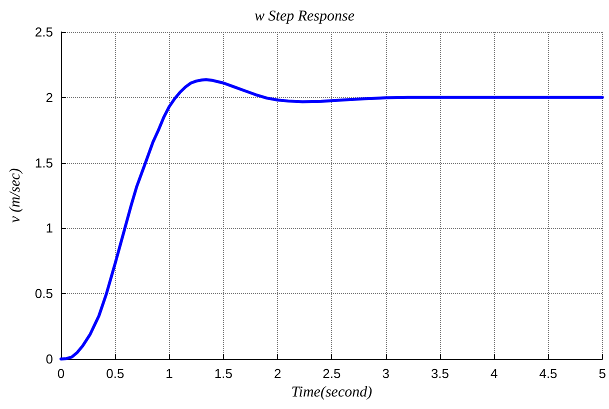  I want to click on y-tick-label: 1.5, so click(43, 162).